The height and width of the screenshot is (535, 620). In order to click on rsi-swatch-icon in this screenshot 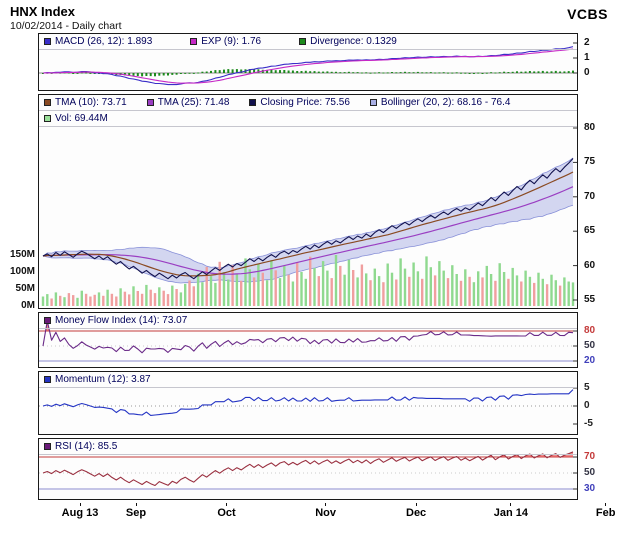, I will do `click(47, 446)`.